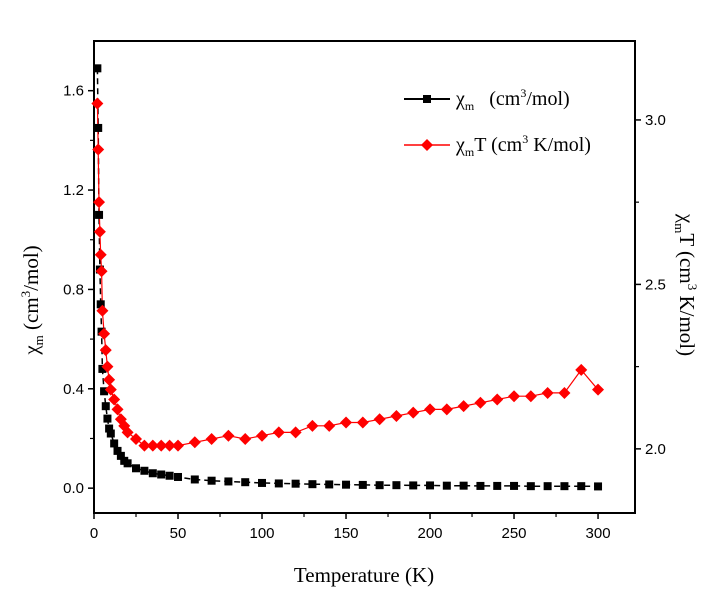 The image size is (709, 591). Describe the element at coordinates (94, 533) in the screenshot. I see `x-tick-label: 0` at that location.